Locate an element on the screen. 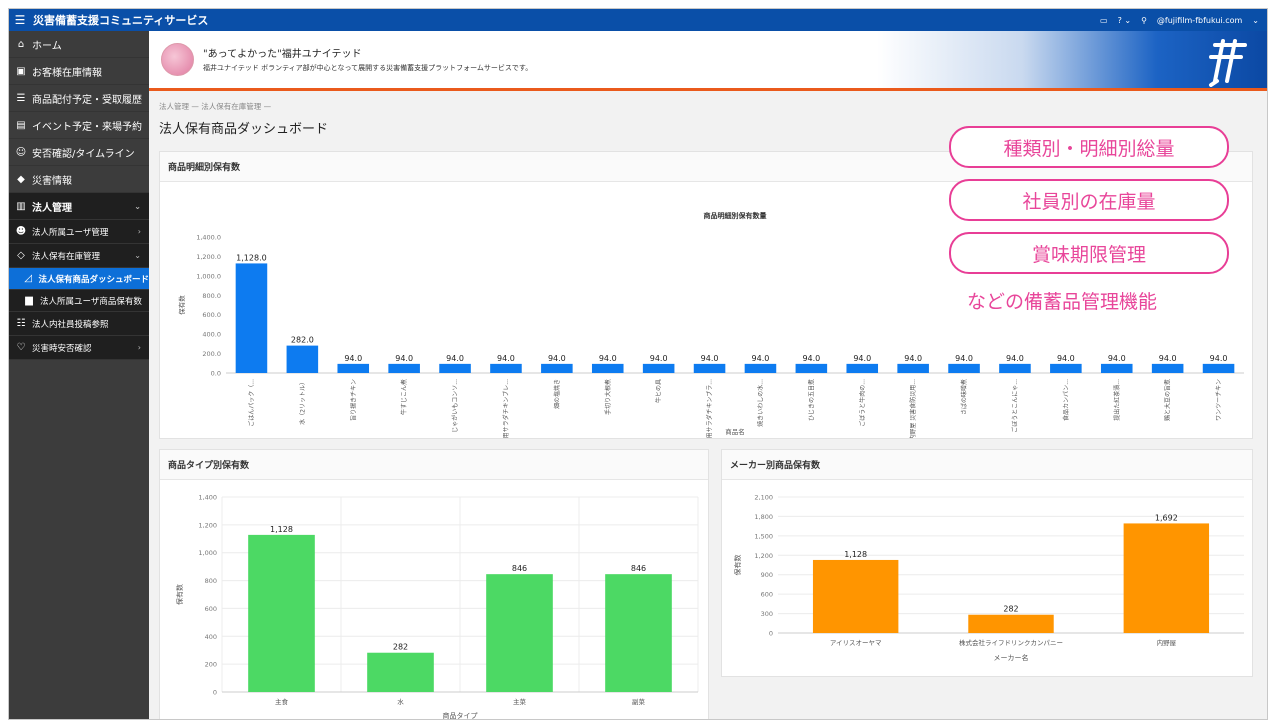 This screenshot has width=1280, height=726. hamburger-menu-icon: ☰ is located at coordinates (20, 20).